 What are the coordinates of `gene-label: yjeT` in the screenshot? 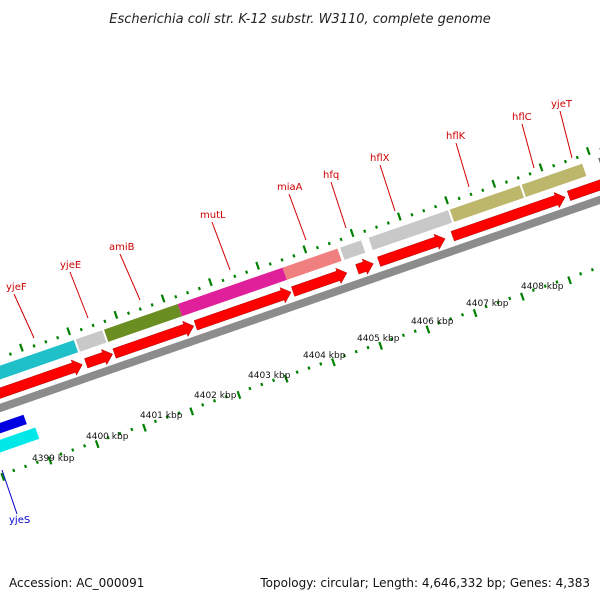 It's located at (562, 104).